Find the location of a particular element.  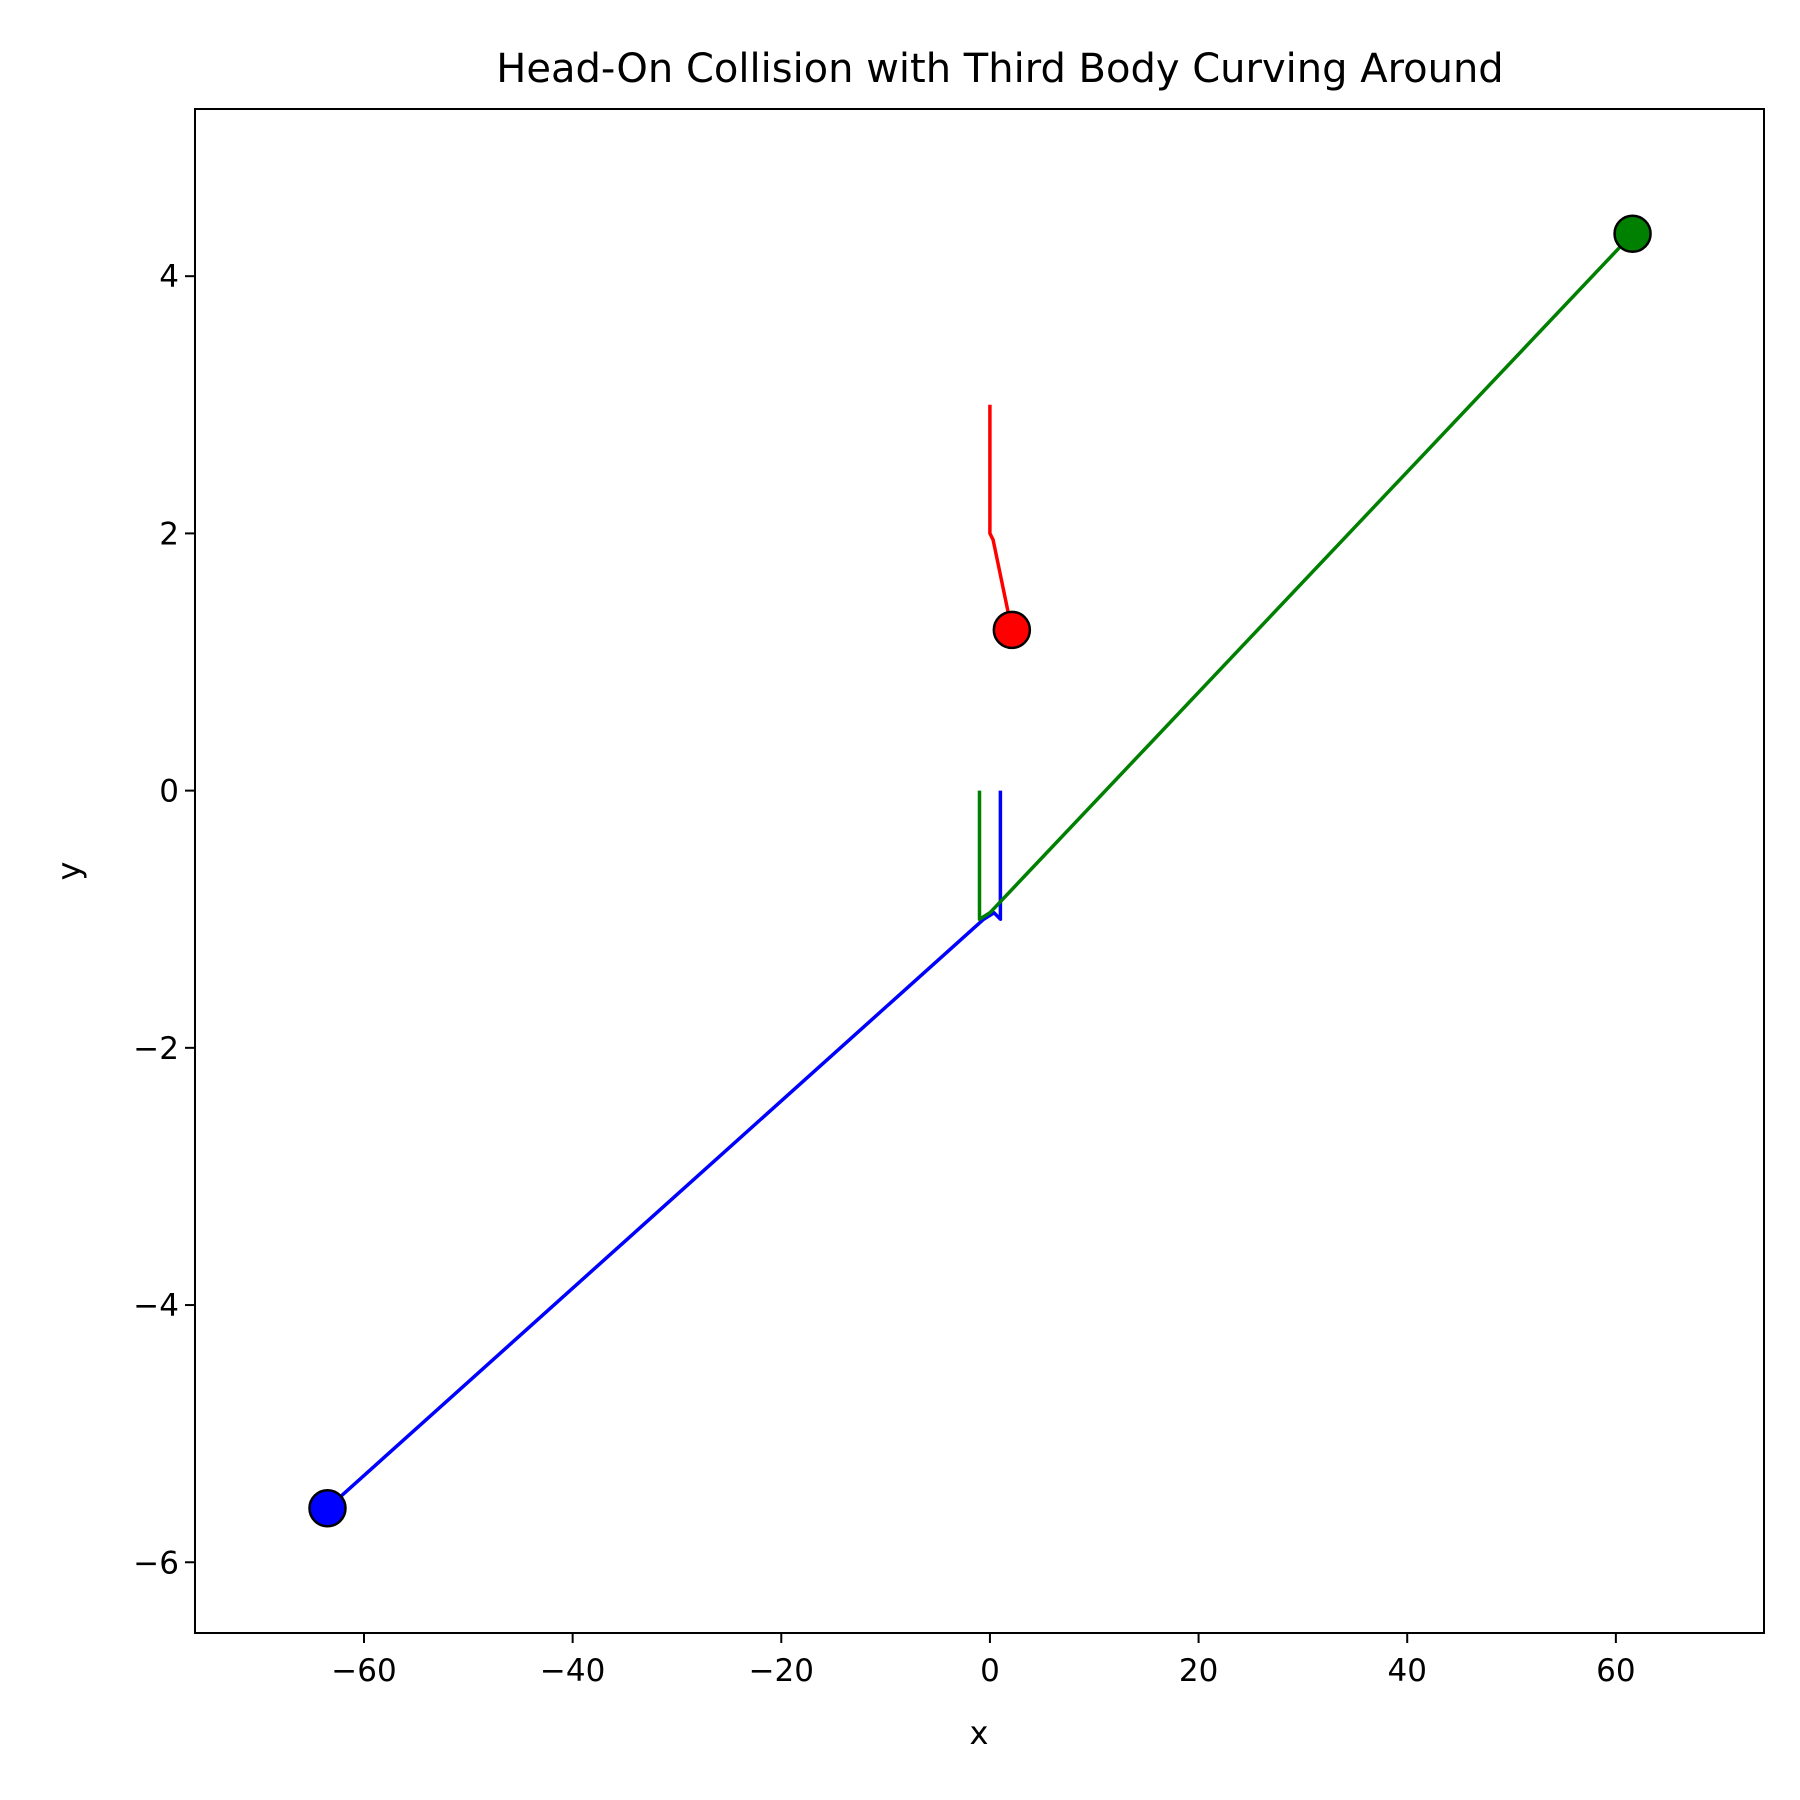

x-tick-label: 20 is located at coordinates (1198, 1671).